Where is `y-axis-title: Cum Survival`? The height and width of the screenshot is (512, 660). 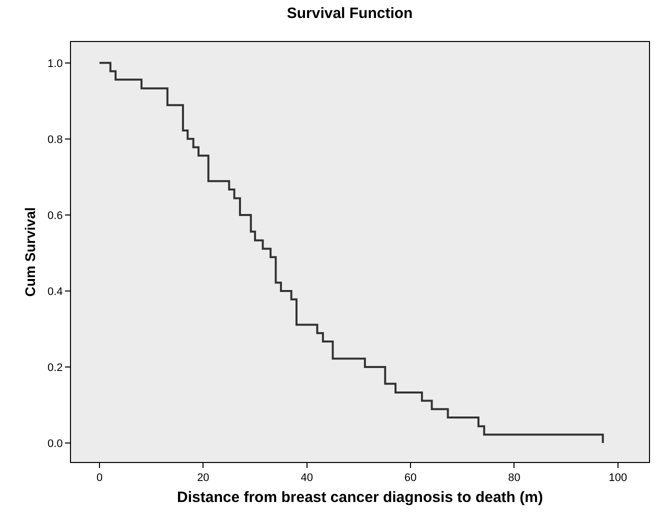
y-axis-title: Cum Survival is located at coordinates (30, 252).